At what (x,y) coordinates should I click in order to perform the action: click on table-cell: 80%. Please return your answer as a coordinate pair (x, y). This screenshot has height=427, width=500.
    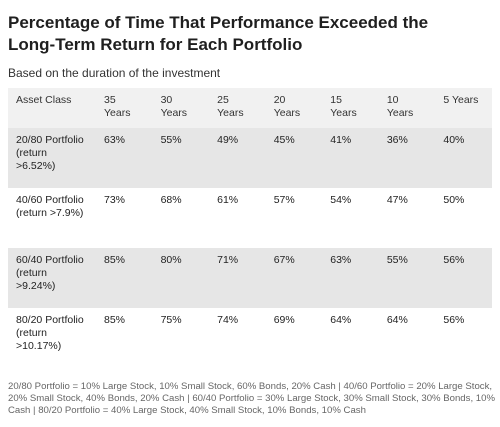
    Looking at the image, I should click on (181, 278).